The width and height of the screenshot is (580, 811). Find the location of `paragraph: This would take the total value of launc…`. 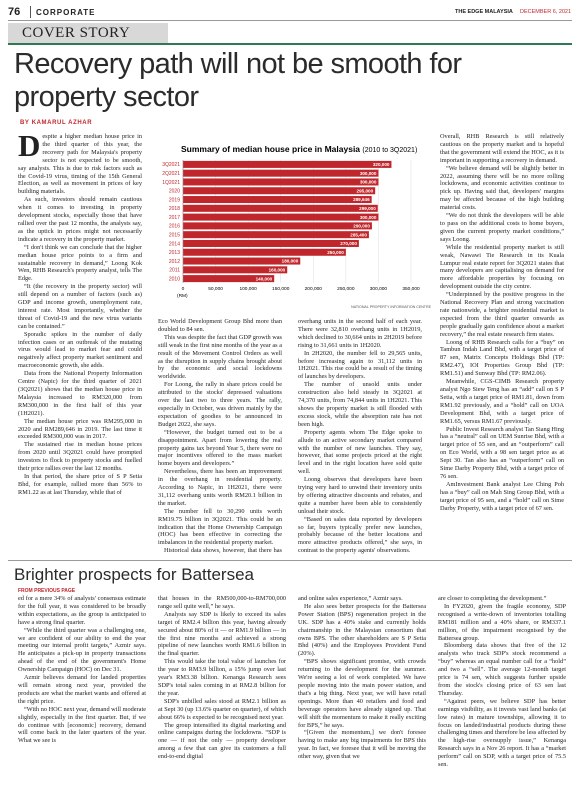

paragraph: This would take the total value of launc… is located at coordinates (222, 677).